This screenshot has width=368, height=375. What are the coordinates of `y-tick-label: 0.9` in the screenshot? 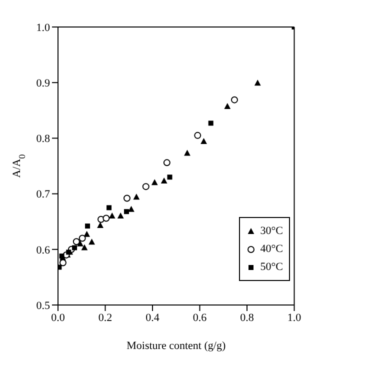 It's located at (43, 84).